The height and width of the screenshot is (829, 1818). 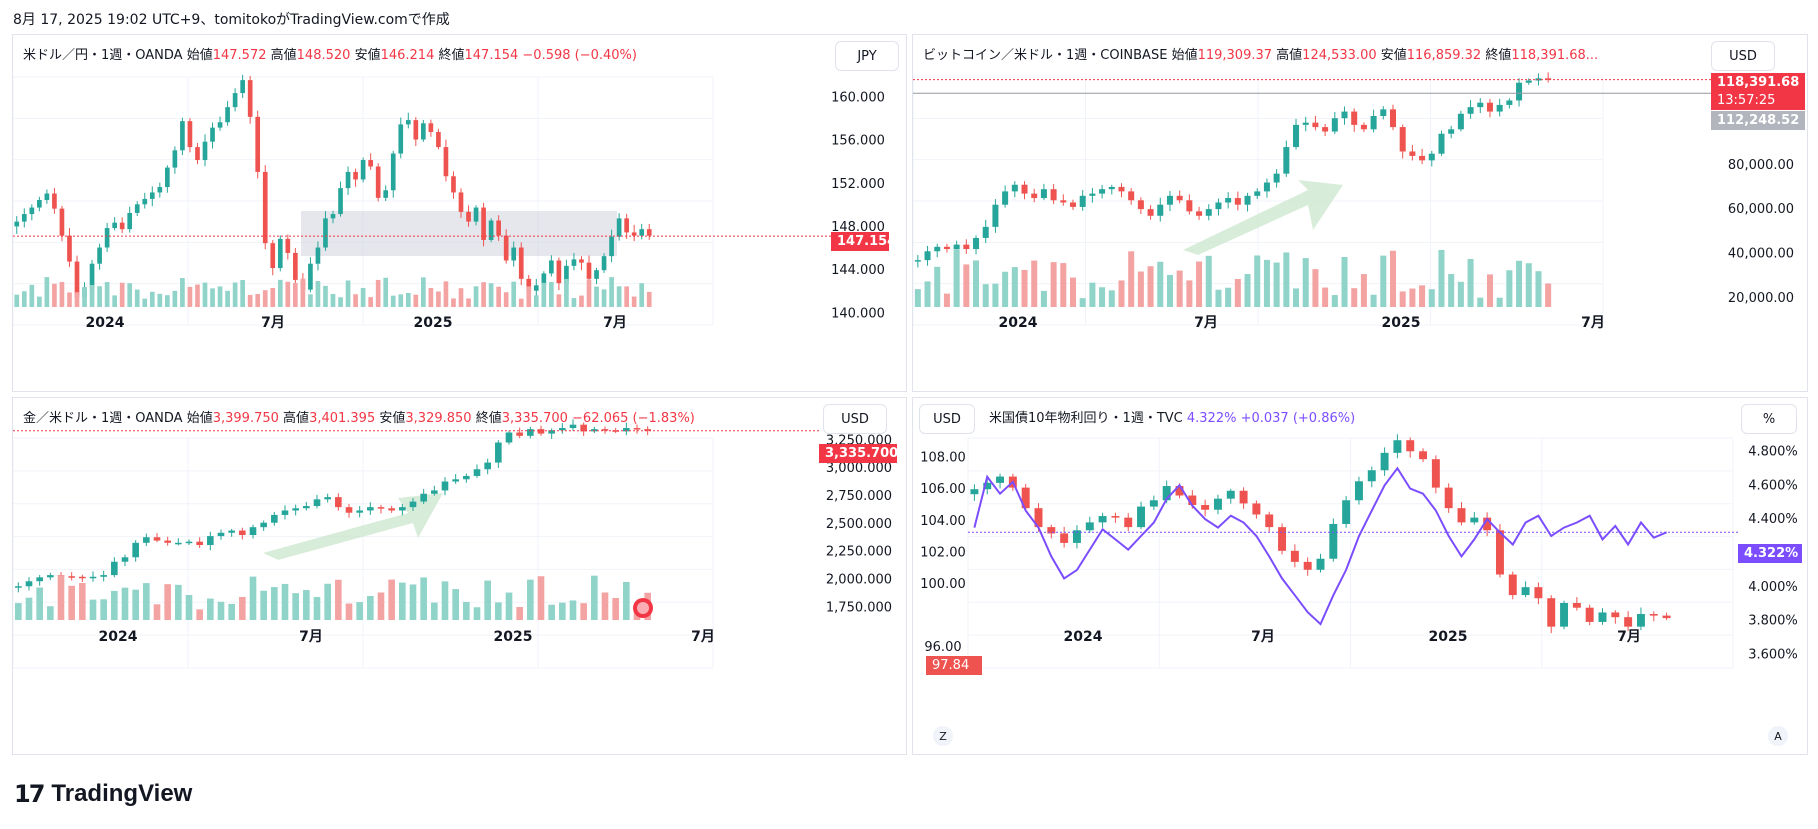 I want to click on auto-scale-button: A, so click(x=1778, y=736).